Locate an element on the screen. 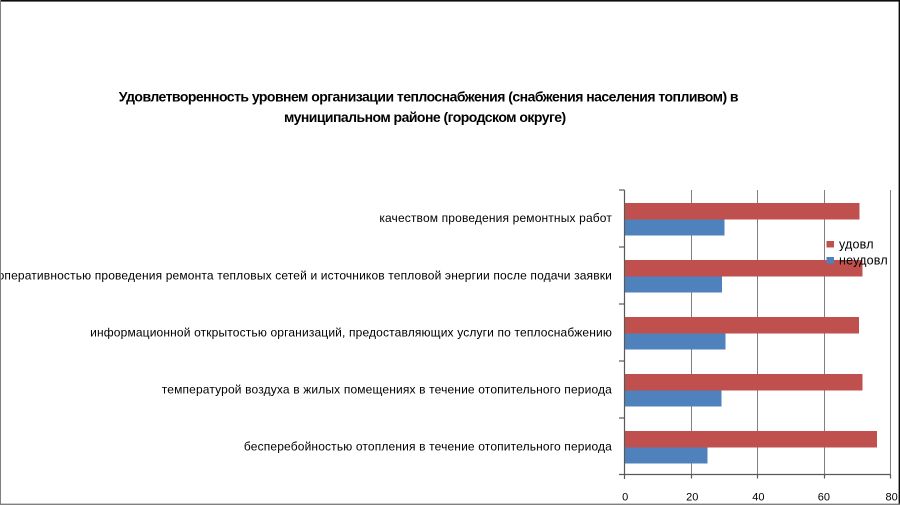 The height and width of the screenshot is (505, 900). svg-text: 20 is located at coordinates (692, 498).